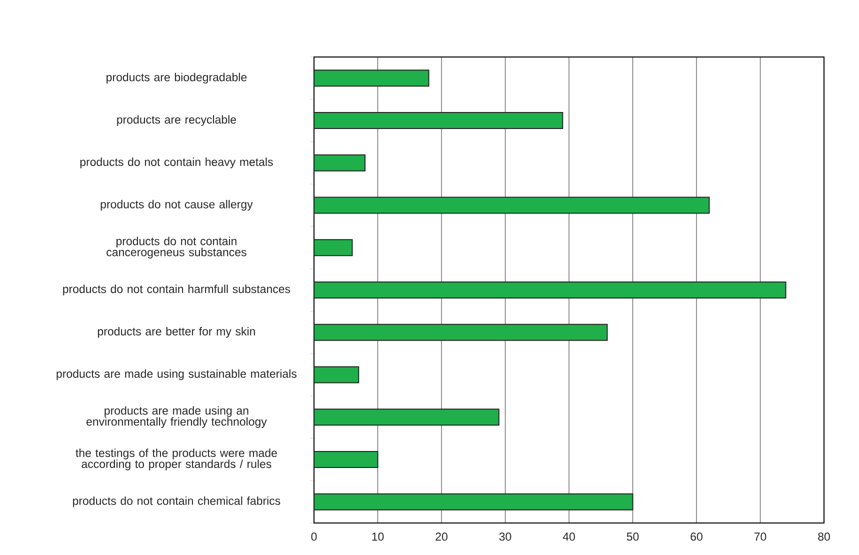  I want to click on y-tick-label: products do not contain harmfull substances, so click(176, 290).